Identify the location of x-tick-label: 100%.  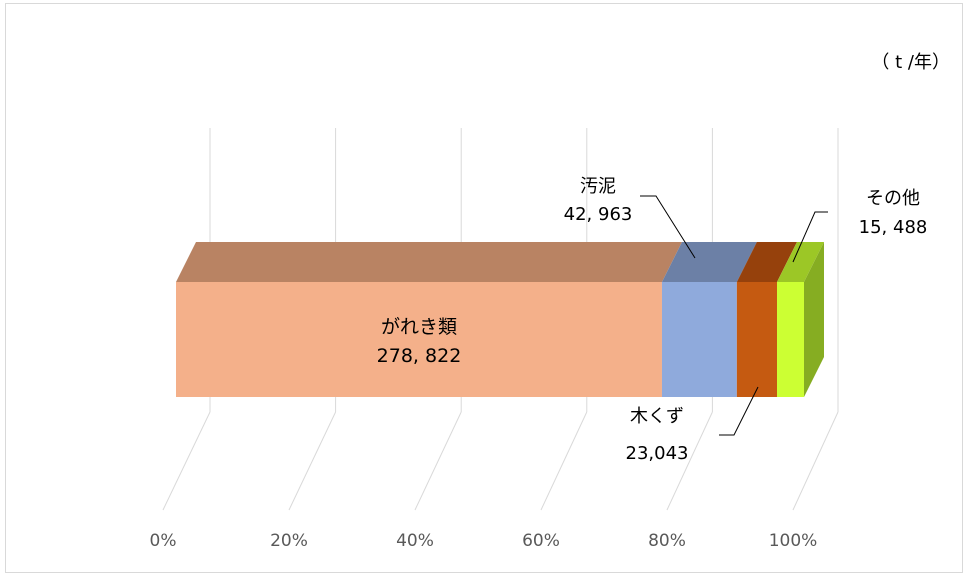
(793, 541).